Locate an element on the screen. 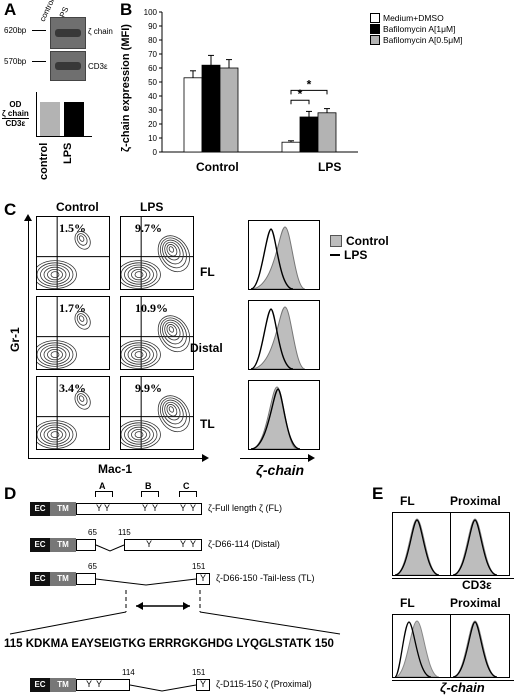 This screenshot has height=696, width=520. e-header-fl-top: FL is located at coordinates (407, 501).